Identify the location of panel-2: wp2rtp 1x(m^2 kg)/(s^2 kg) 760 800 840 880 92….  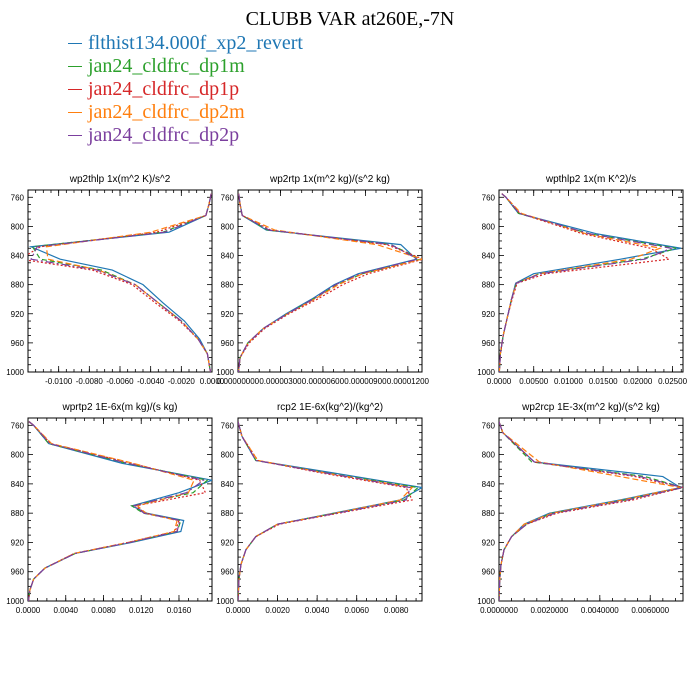
(322, 280).